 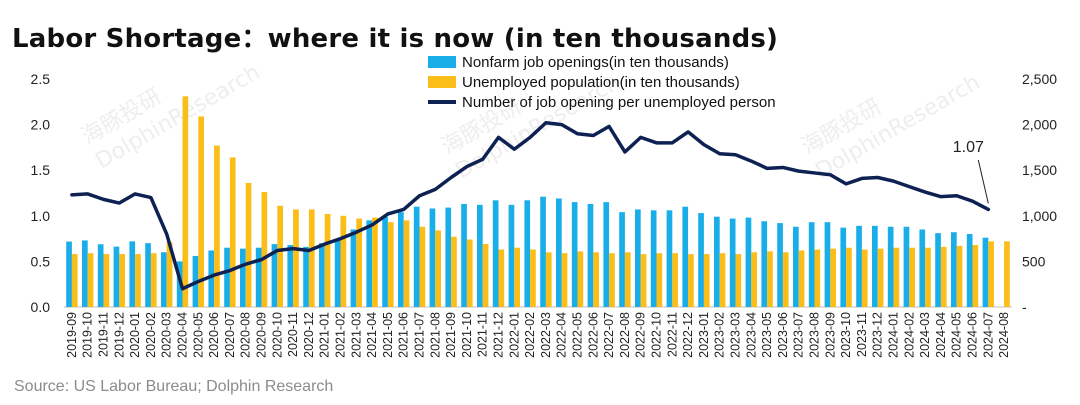 I want to click on x-tick: 2023-05, so click(x=767, y=335).